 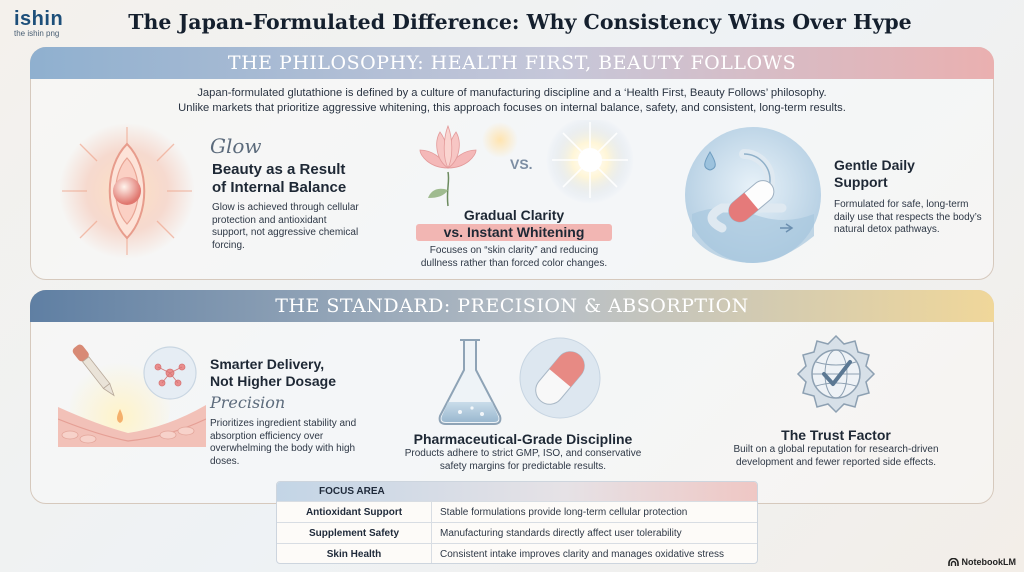 What do you see at coordinates (519, 381) in the screenshot?
I see `flask-capsule-icon` at bounding box center [519, 381].